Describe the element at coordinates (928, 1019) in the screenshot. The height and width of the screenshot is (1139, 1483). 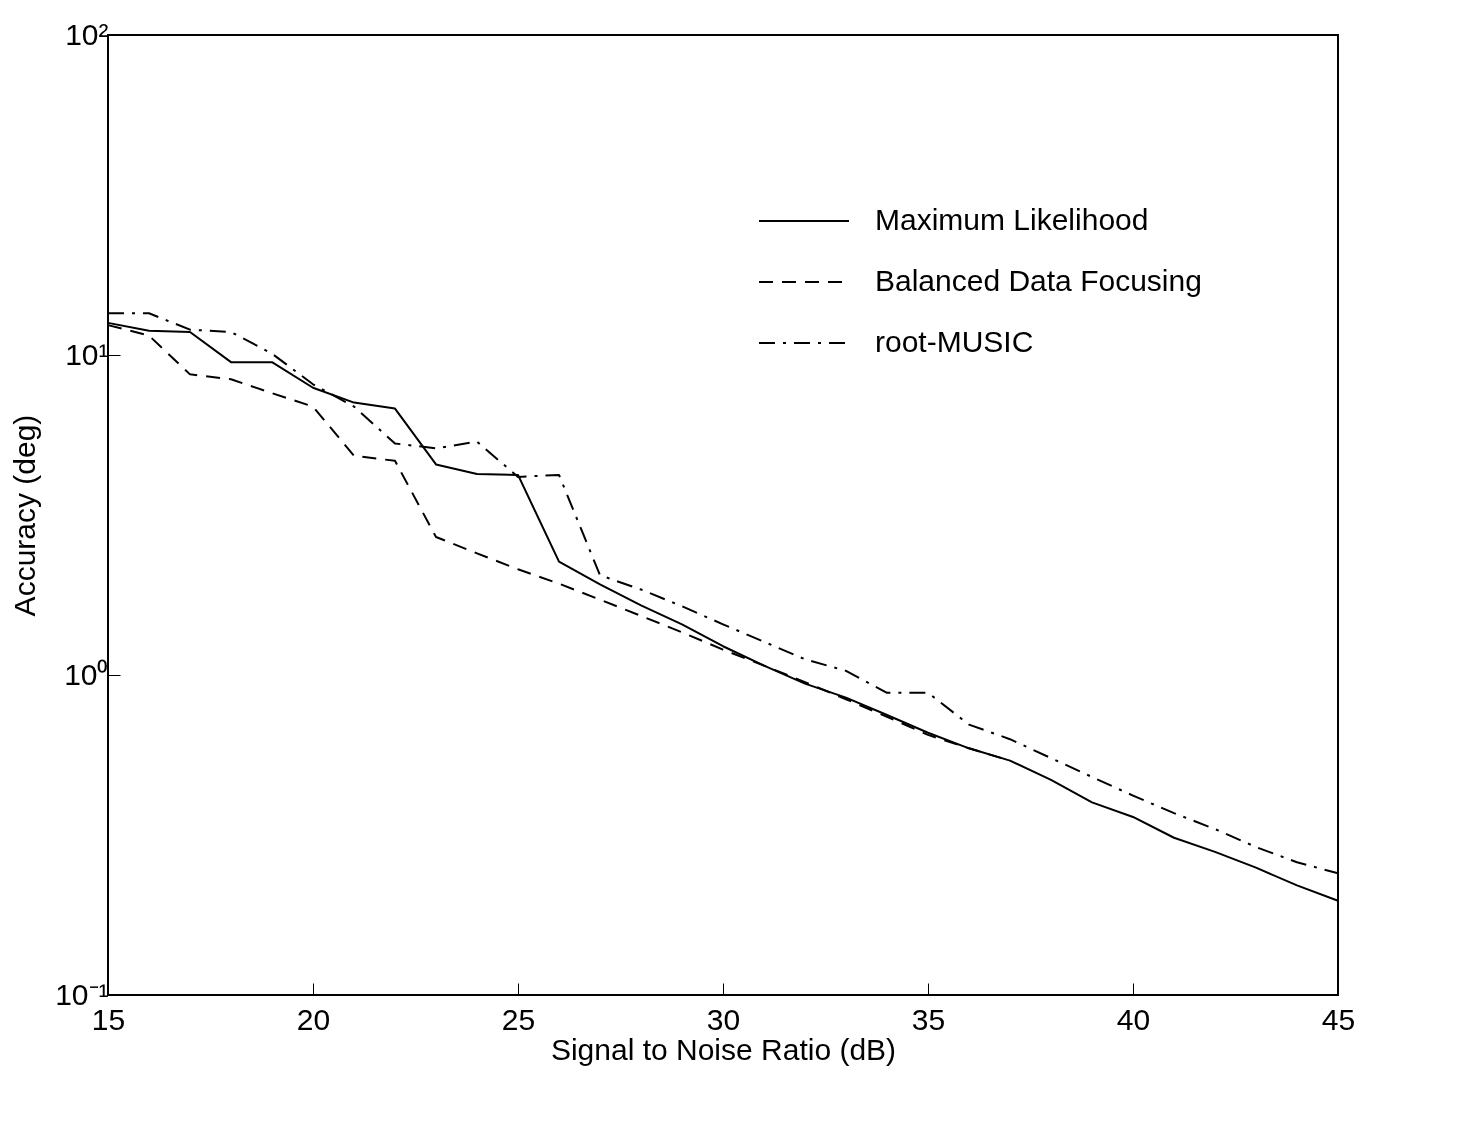
I see `x-tick-label: 35` at that location.